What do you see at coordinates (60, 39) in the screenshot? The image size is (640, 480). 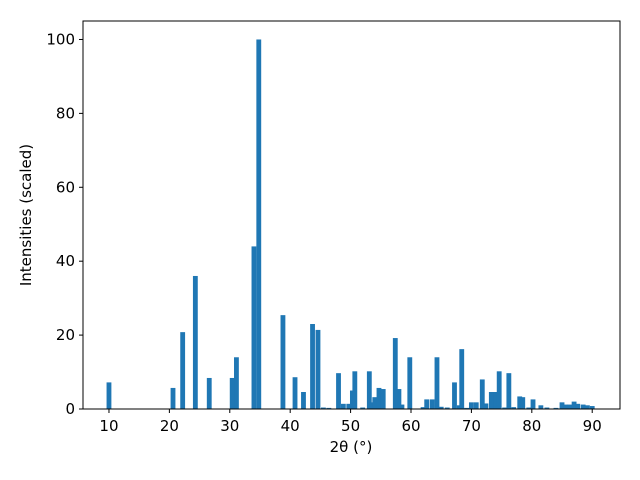 I see `y-tick-label: 100` at bounding box center [60, 39].